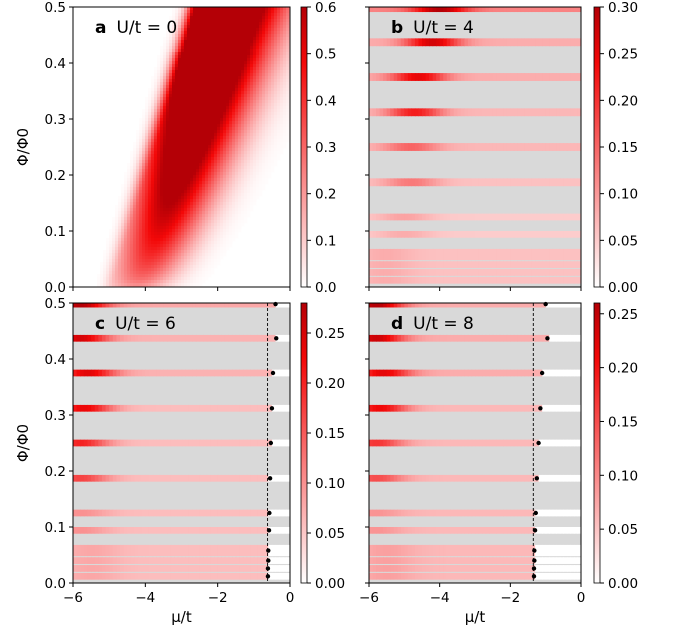 The image size is (680, 641). Describe the element at coordinates (325, 148) in the screenshot. I see `colorbar-tick-label: 0.3` at that location.